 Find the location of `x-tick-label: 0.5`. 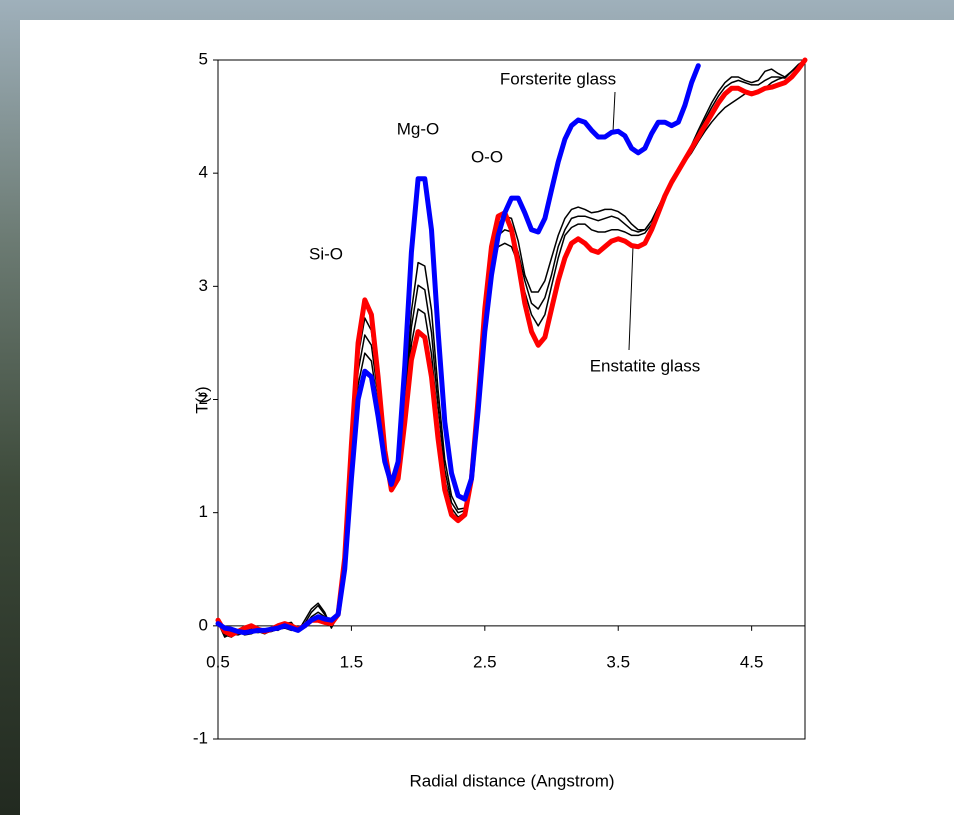

x-tick-label: 0.5 is located at coordinates (218, 661).